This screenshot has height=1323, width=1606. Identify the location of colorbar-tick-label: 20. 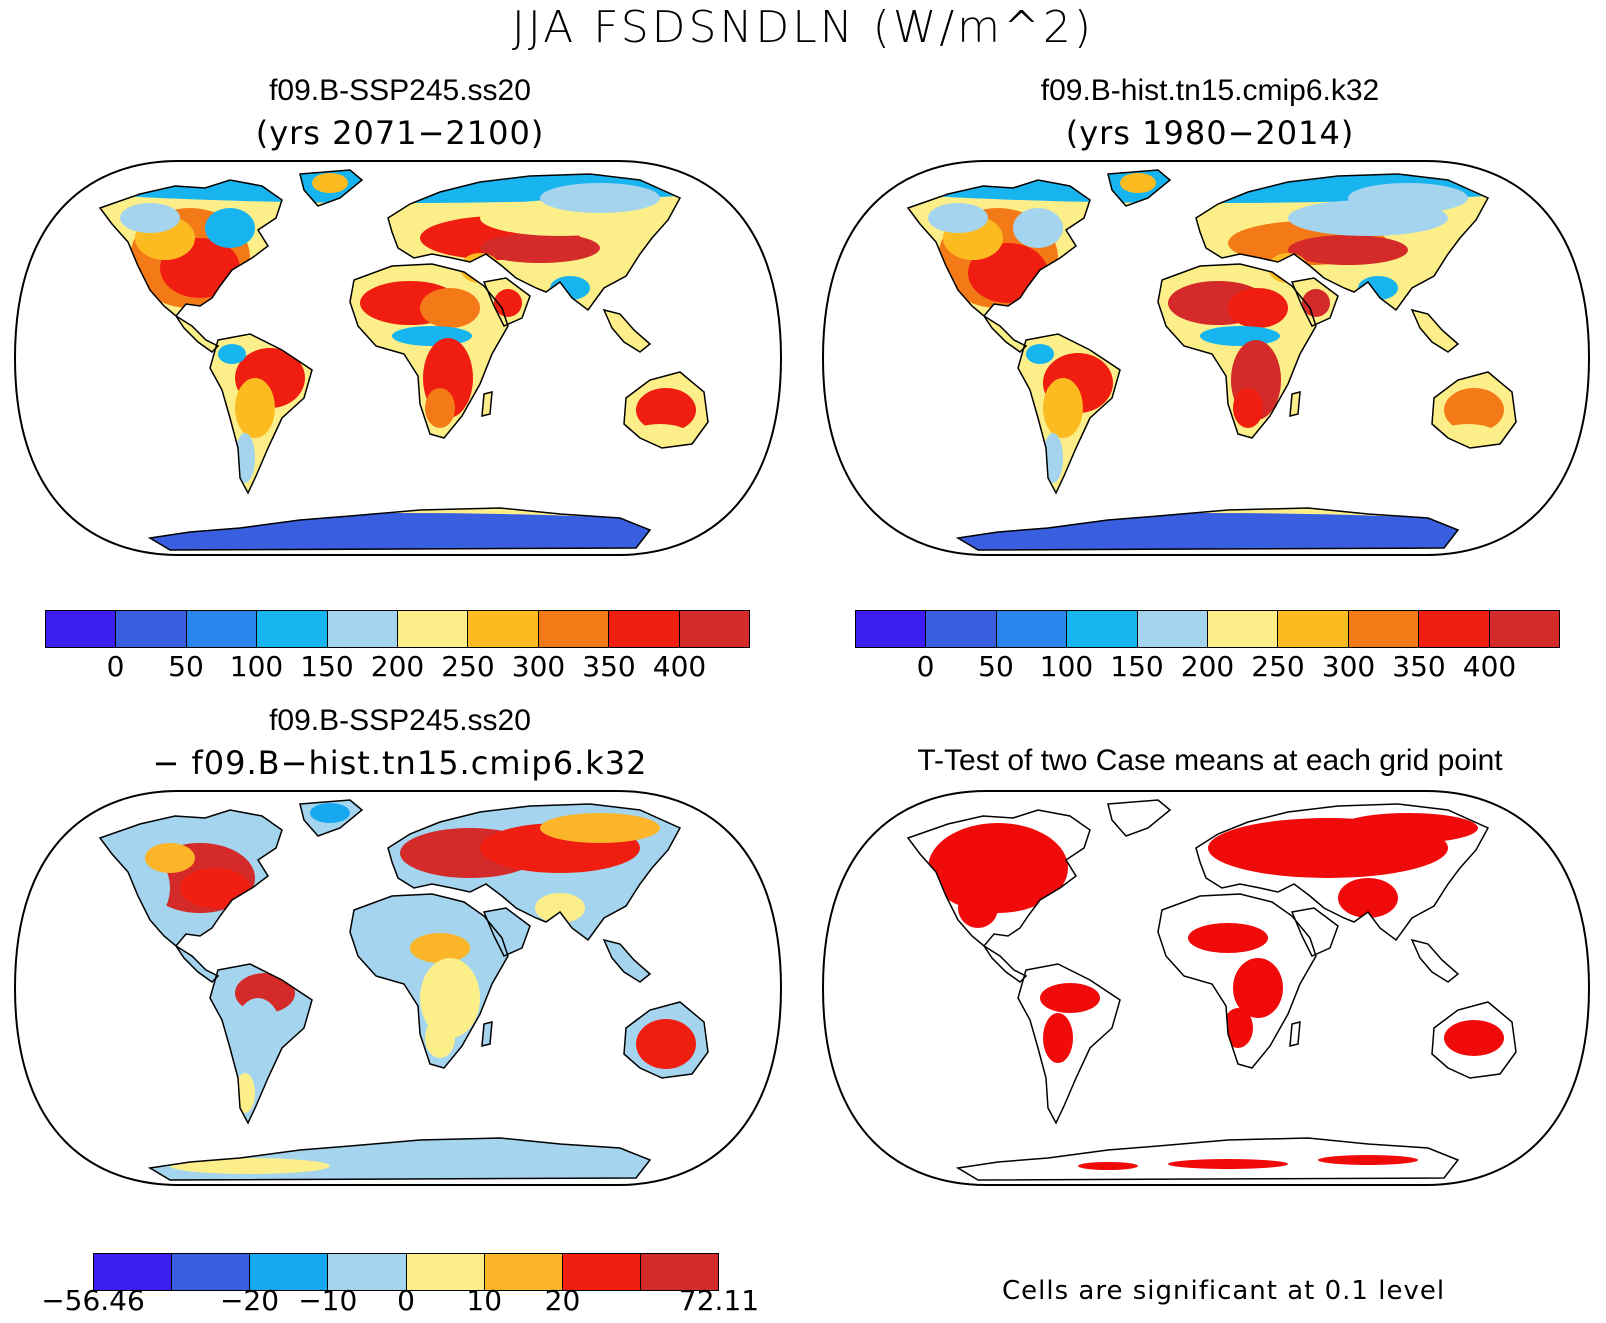
(562, 1300).